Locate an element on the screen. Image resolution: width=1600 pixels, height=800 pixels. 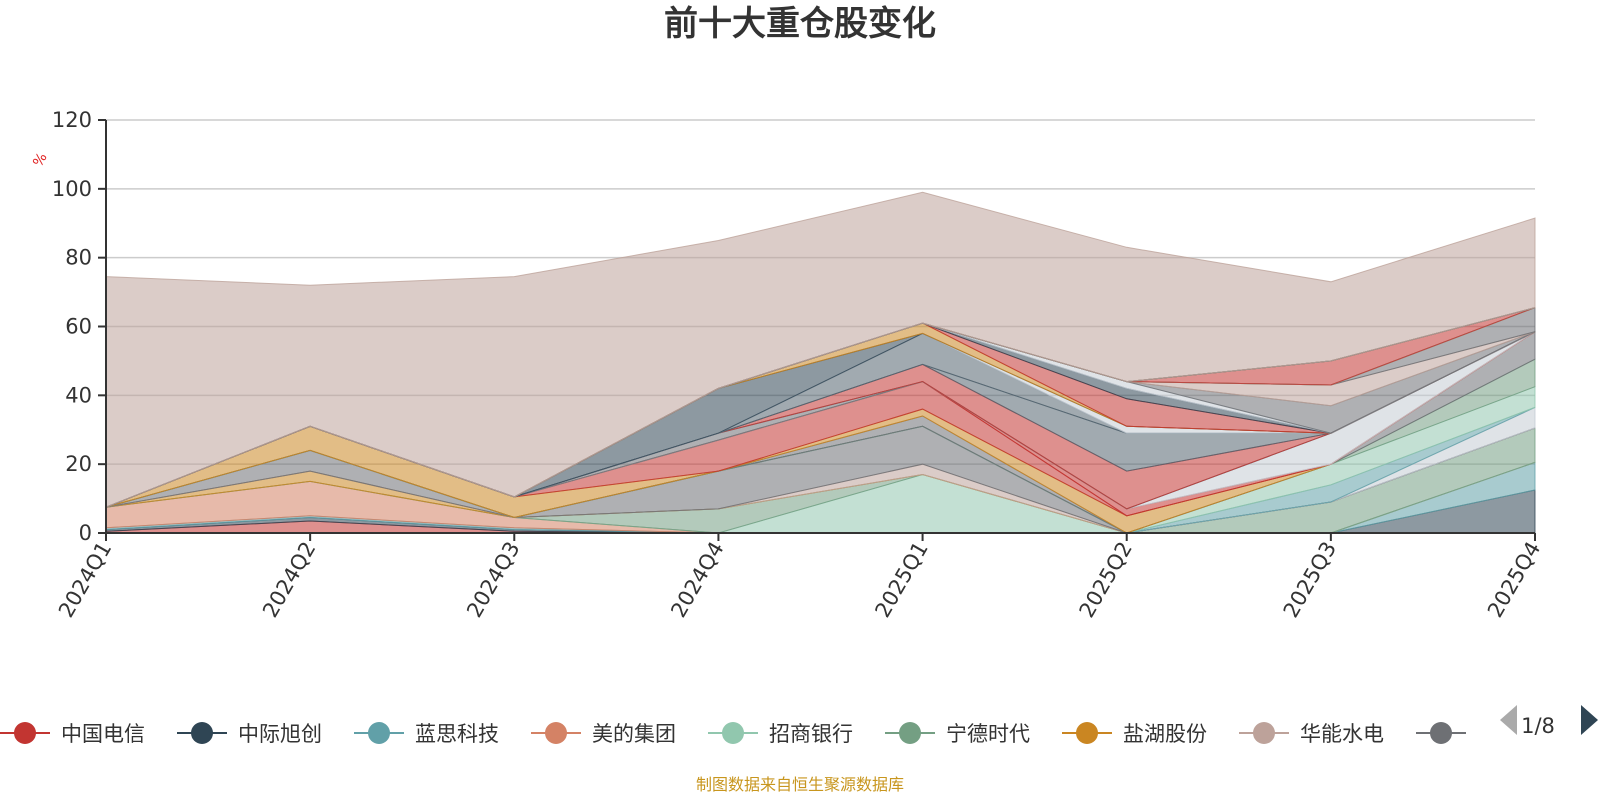
x-tick-label-2025Q2: 2025Q2 is located at coordinates (1106, 580).